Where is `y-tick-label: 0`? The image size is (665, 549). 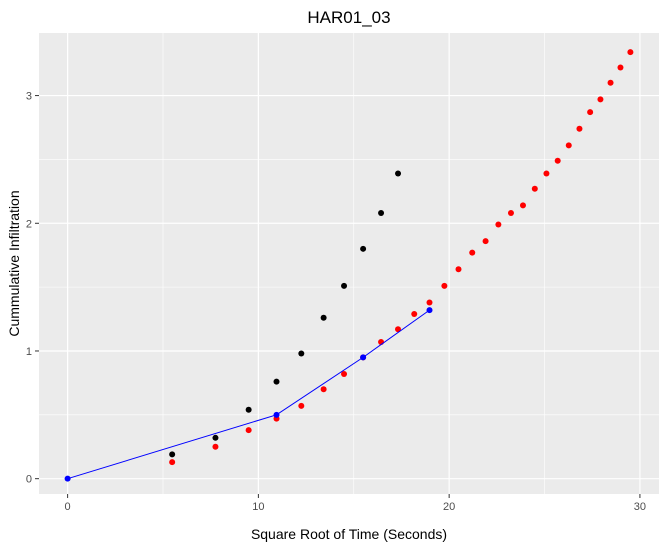 y-tick-label: 0 is located at coordinates (29, 480).